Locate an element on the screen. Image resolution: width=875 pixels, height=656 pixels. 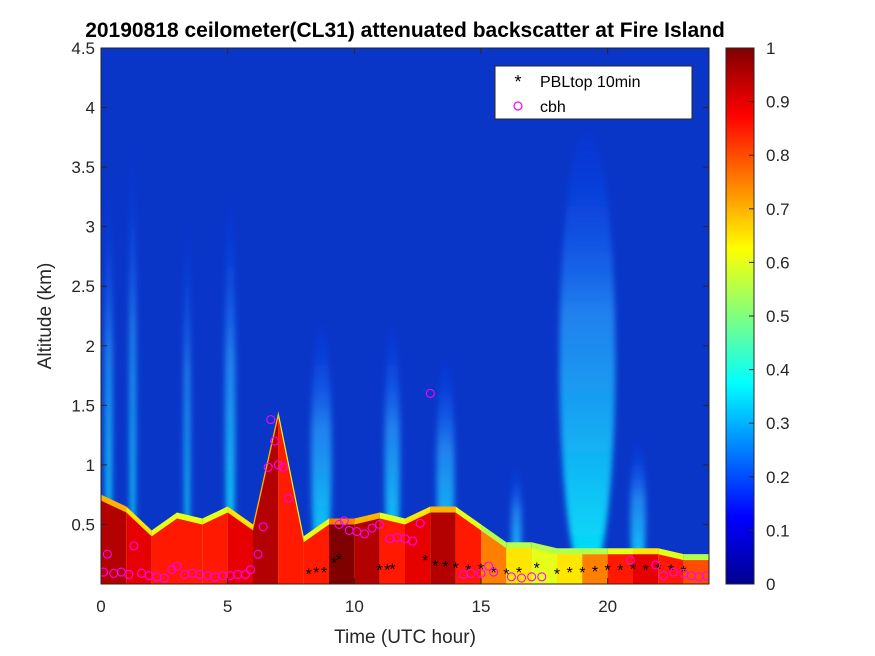
y-tick-label: 3.5 is located at coordinates (83, 167).